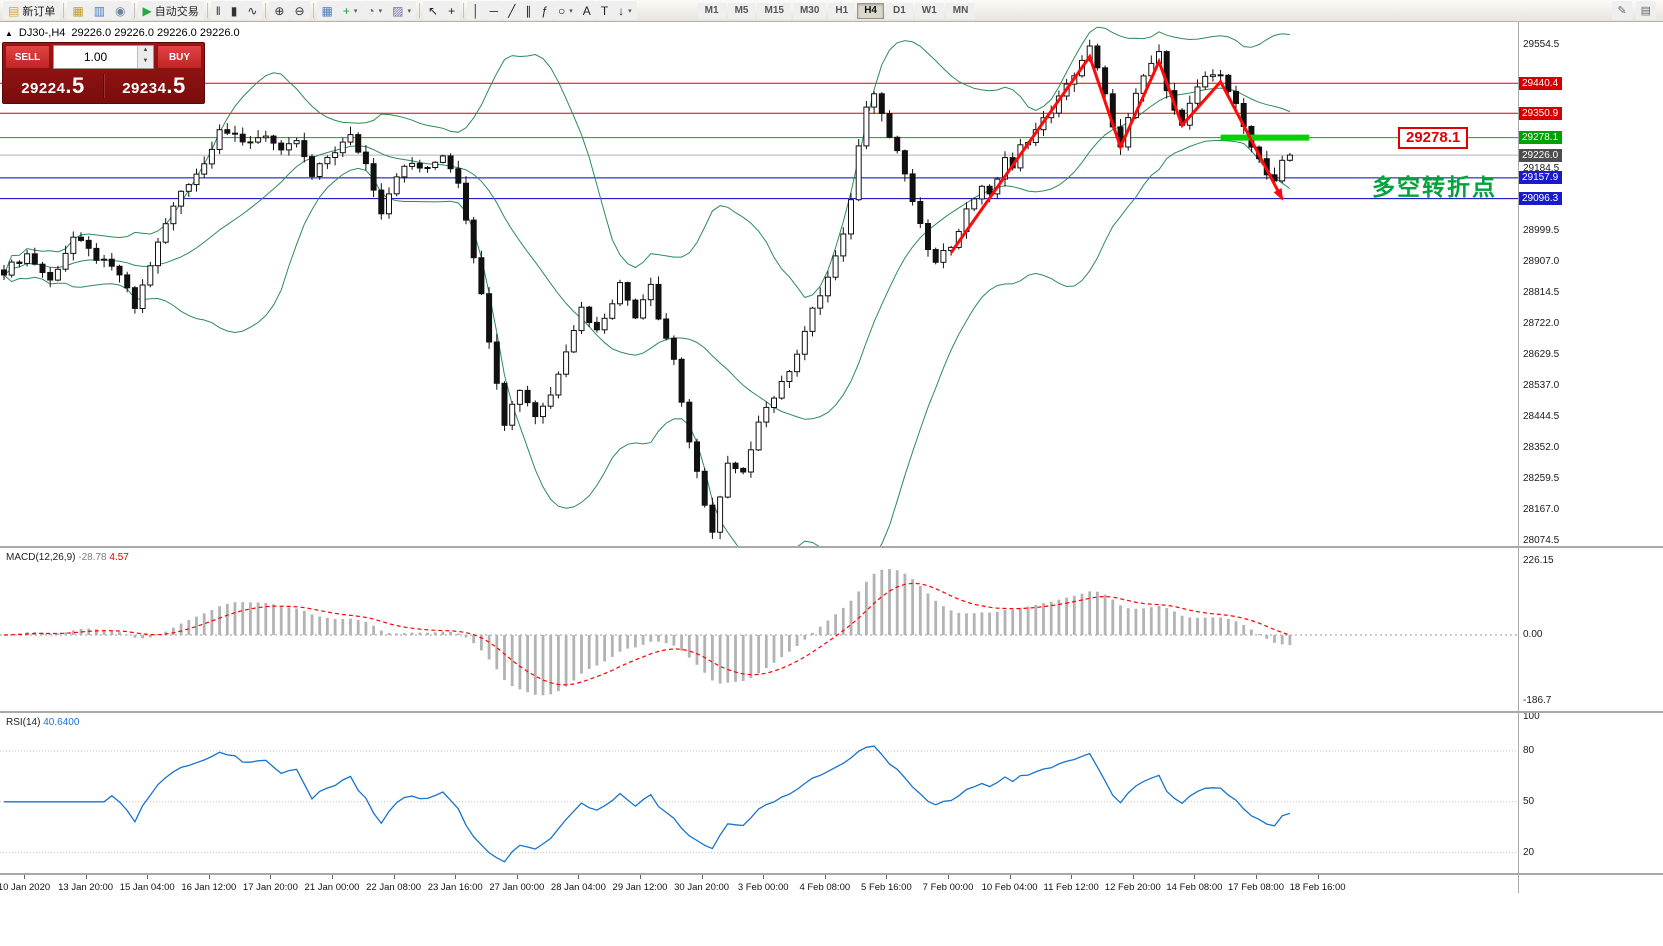  Describe the element at coordinates (234, 10) in the screenshot. I see `candlestick-chart-icon: ▮` at that location.